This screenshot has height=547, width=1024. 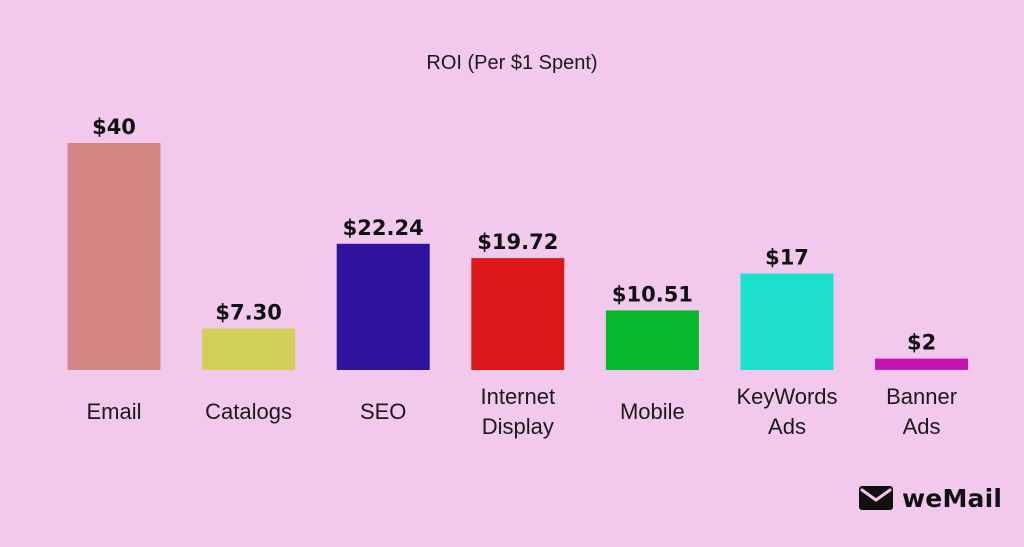 What do you see at coordinates (512, 63) in the screenshot?
I see `chart-title: ROI (Per $1 Spent)` at bounding box center [512, 63].